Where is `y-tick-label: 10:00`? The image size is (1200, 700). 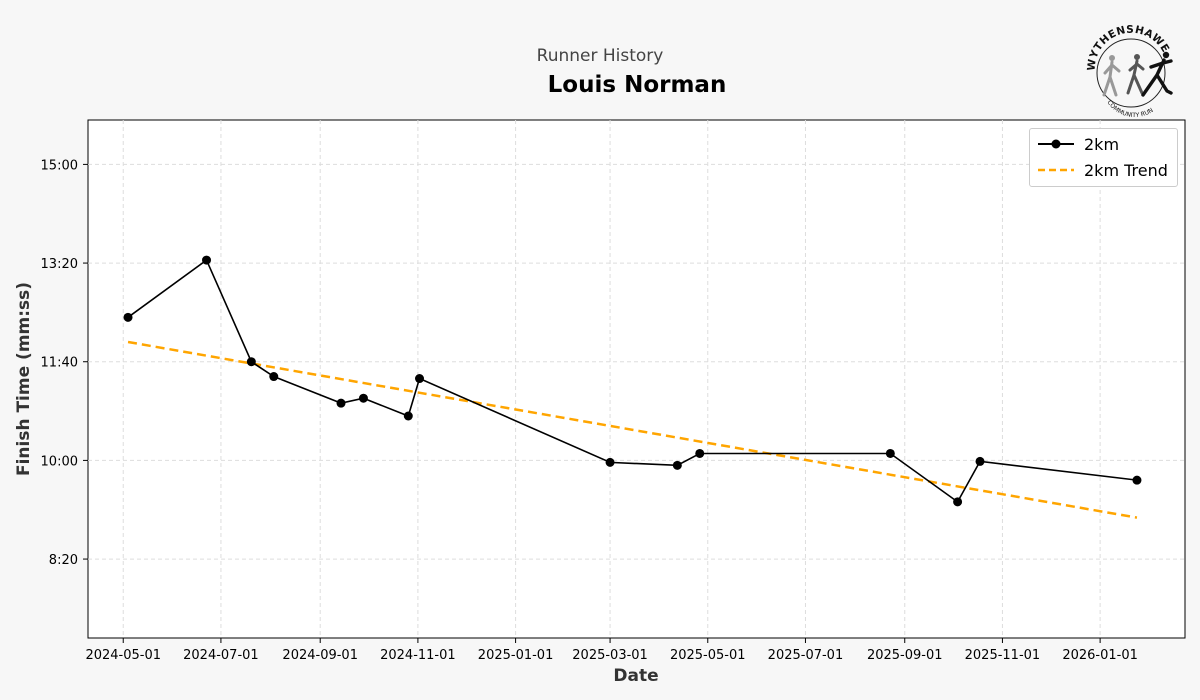
y-tick-label: 10:00 is located at coordinates (59, 461).